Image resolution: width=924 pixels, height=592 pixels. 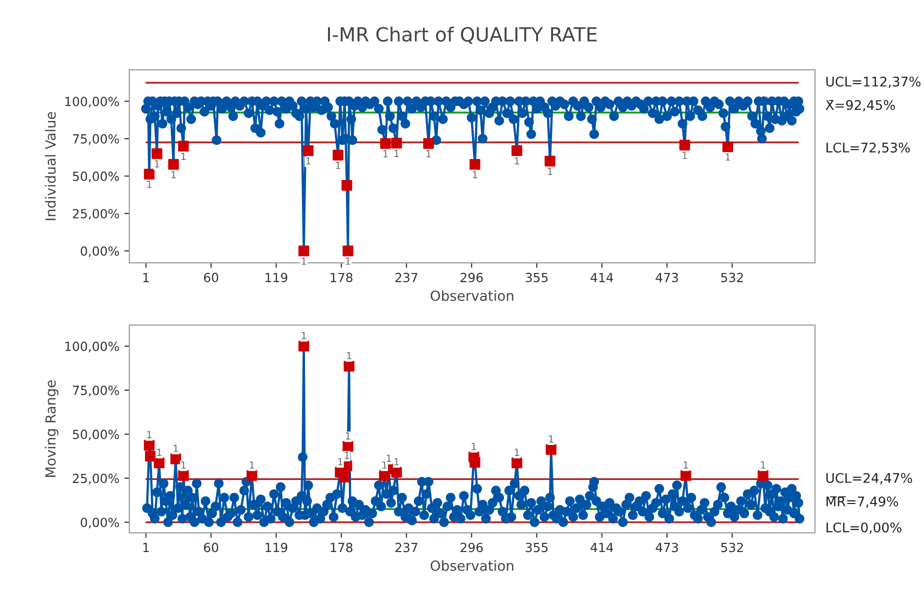 I want to click on y-axis-title: Individual Value, so click(x=50, y=166).